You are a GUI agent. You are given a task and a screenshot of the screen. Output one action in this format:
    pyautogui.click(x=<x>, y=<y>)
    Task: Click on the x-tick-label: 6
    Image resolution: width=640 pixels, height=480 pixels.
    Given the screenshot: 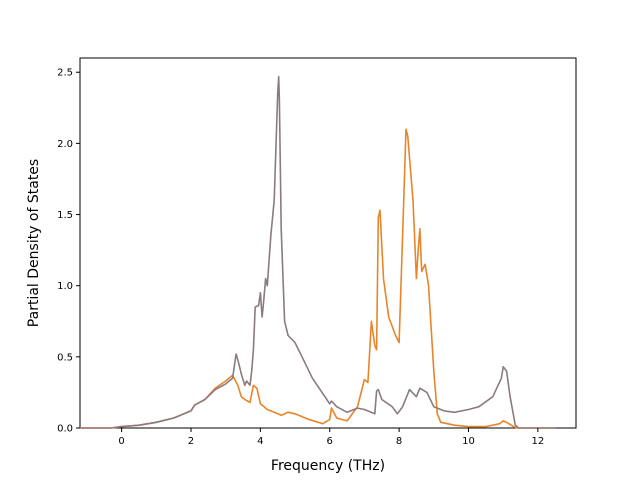 What is the action you would take?
    pyautogui.click(x=330, y=441)
    